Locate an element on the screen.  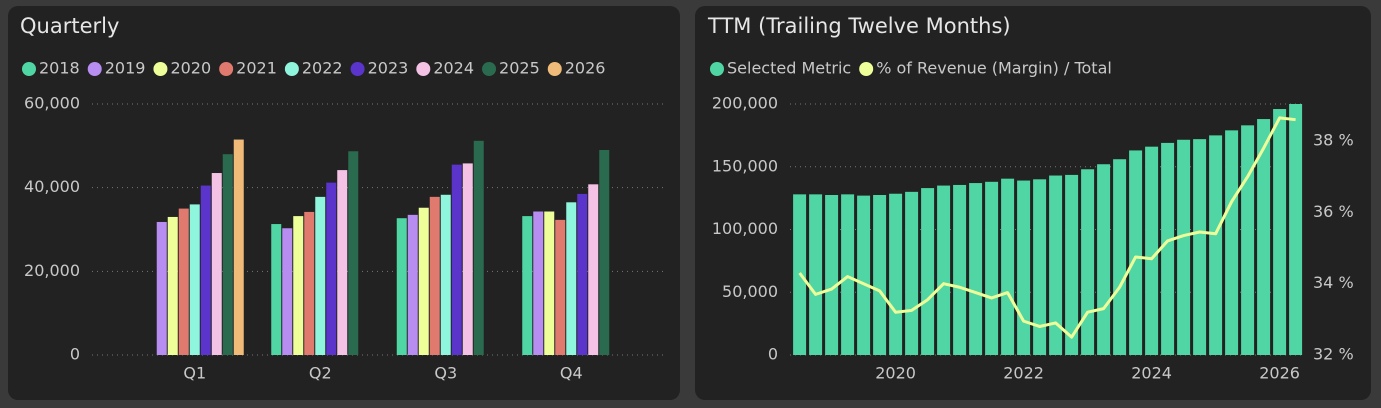
chart-title: TTM (Trailing Twelve Months) is located at coordinates (859, 26).